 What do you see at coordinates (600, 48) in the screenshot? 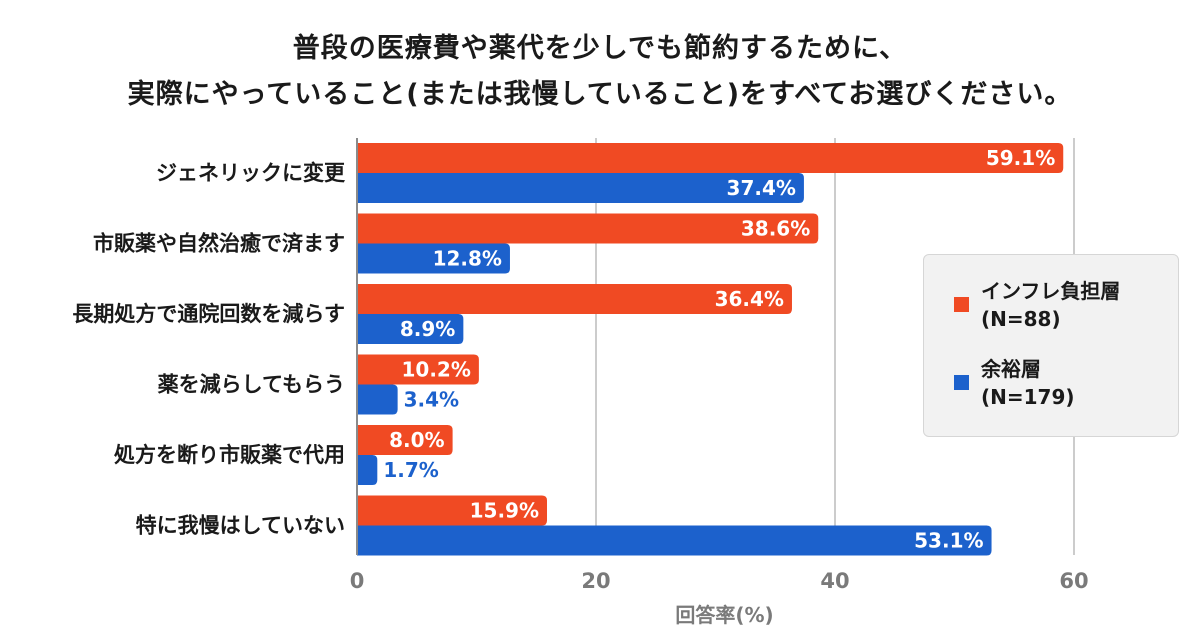
I see `chart-title-line-1: 普段の医療費や薬代を少しでも節約するために、` at bounding box center [600, 48].